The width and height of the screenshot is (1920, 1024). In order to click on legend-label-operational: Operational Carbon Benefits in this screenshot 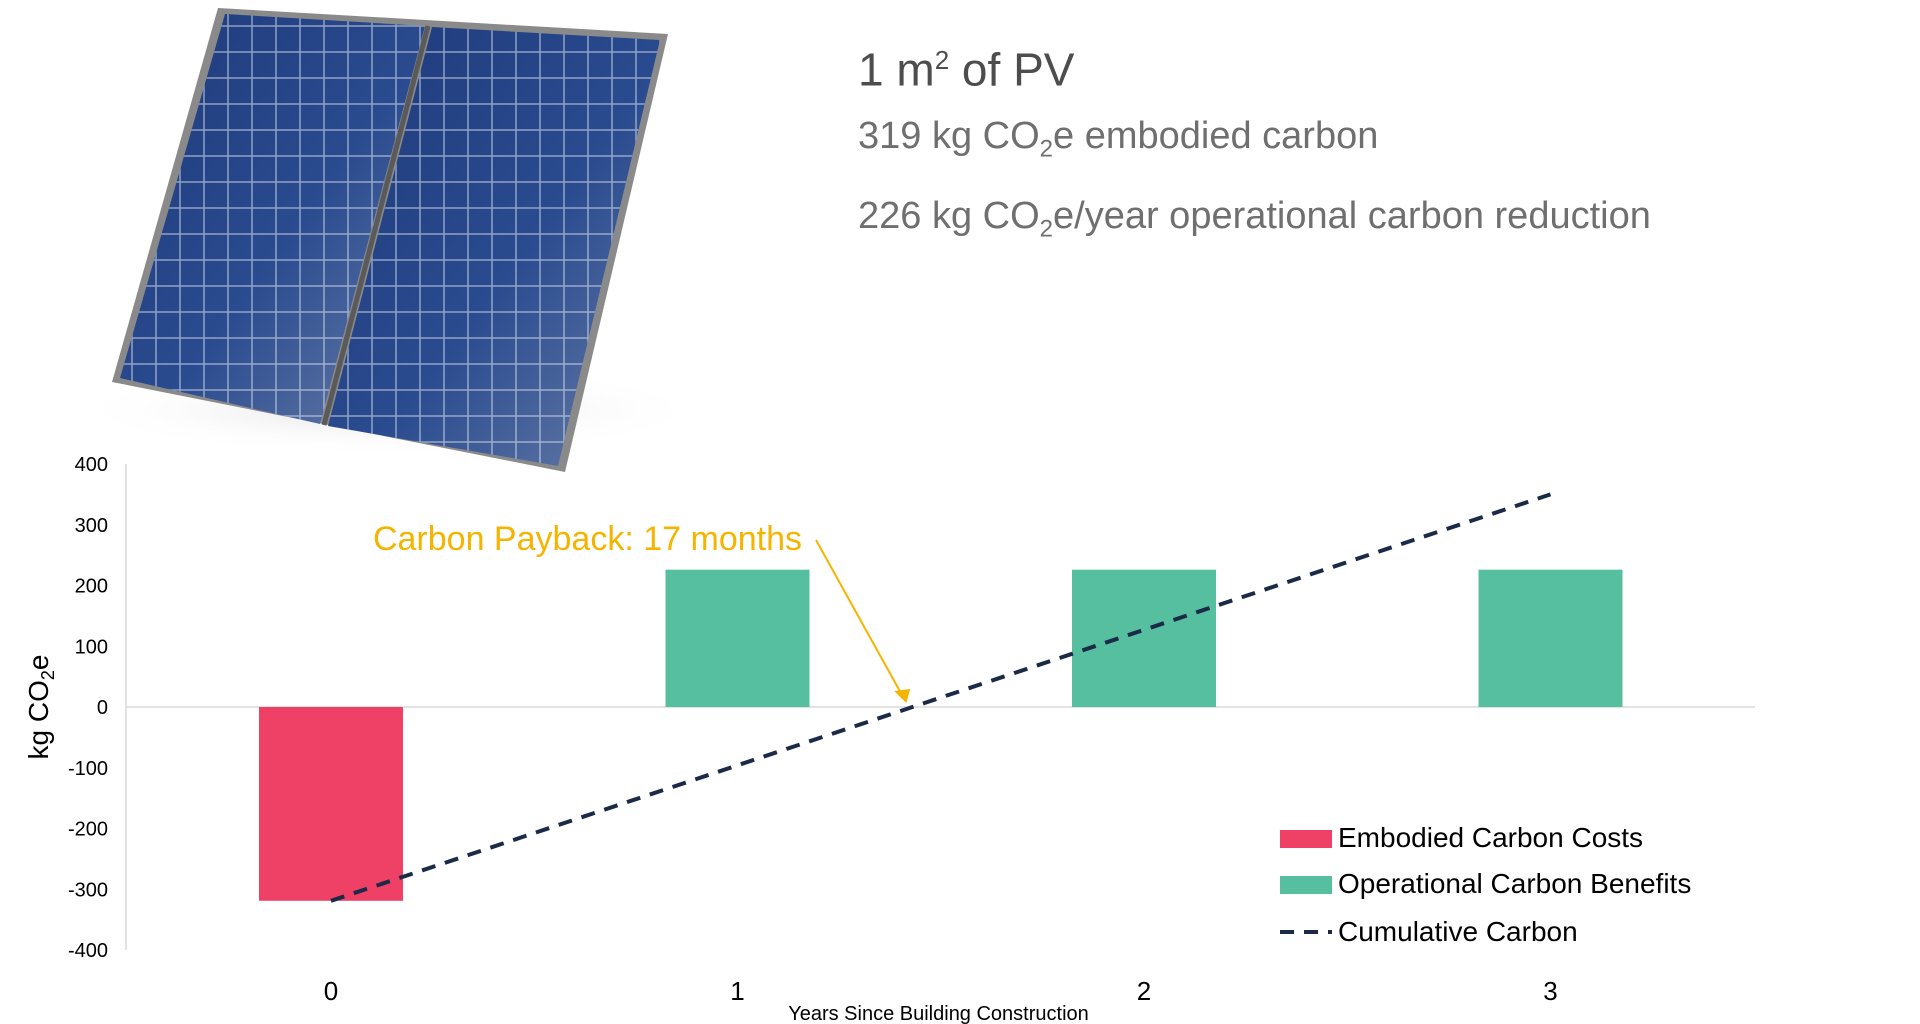, I will do `click(1514, 883)`.